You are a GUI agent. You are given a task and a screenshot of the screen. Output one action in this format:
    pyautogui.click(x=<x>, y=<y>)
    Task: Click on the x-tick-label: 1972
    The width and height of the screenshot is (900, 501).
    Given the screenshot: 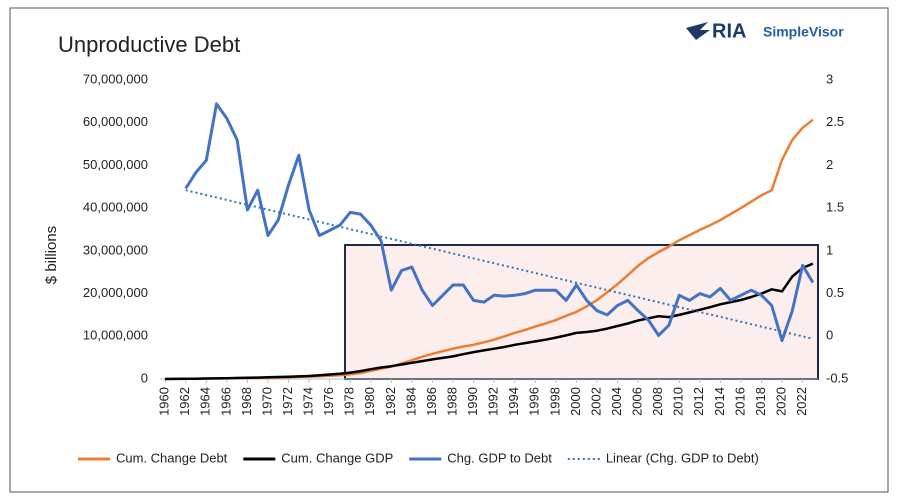 What is the action you would take?
    pyautogui.click(x=287, y=401)
    